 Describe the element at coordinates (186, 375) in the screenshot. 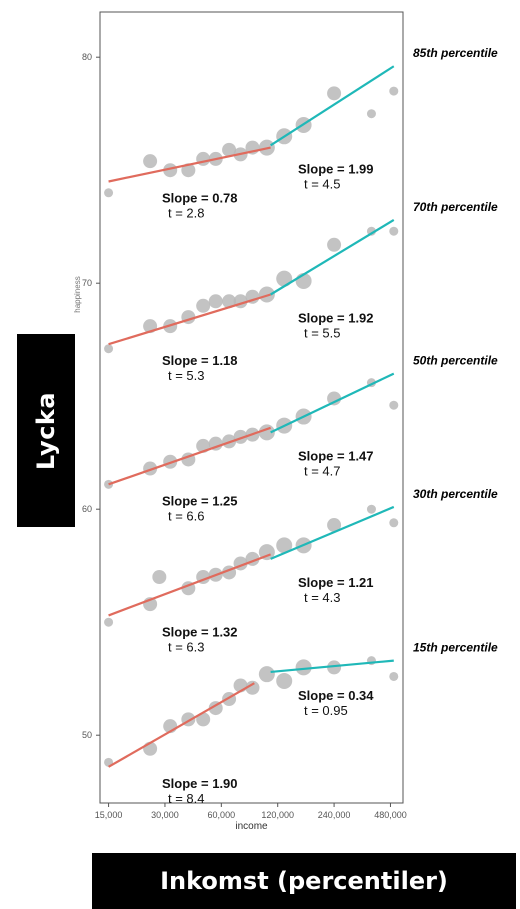

I see `low-t-label: t = 5.3` at that location.